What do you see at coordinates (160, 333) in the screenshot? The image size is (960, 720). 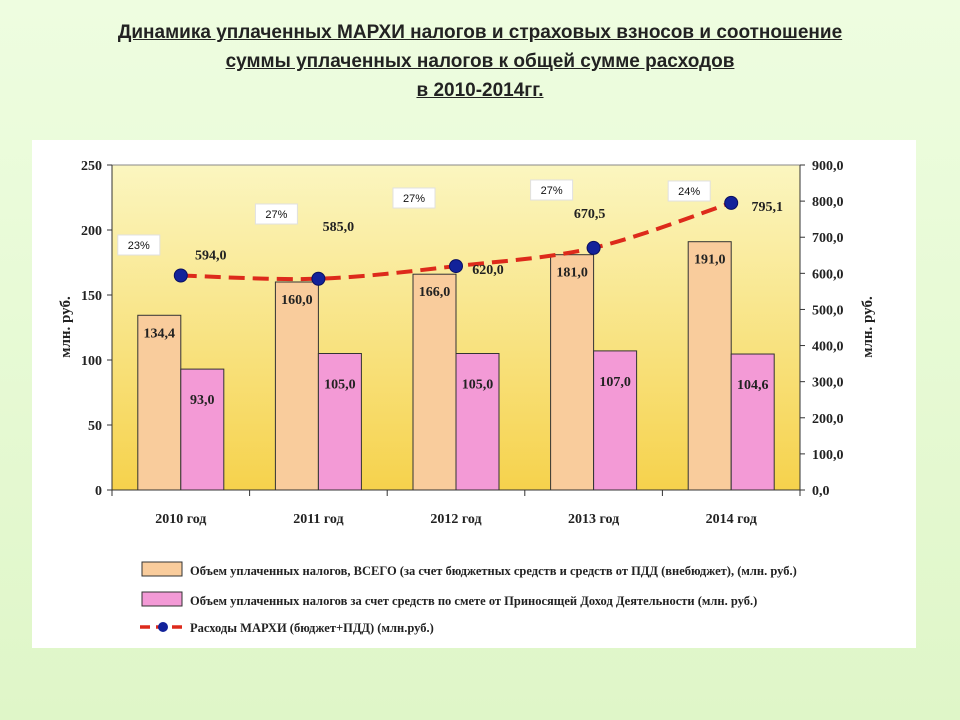 I see `bar-total-label: 134,4` at bounding box center [160, 333].